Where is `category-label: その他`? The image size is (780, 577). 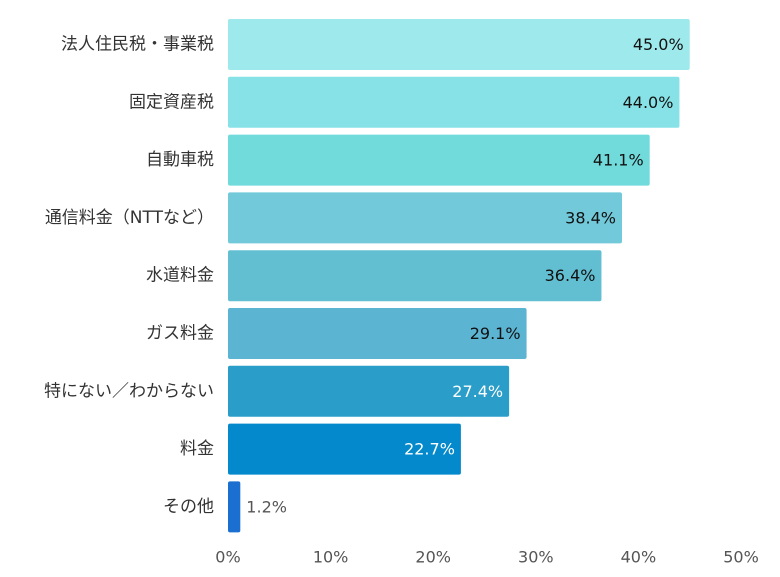 category-label: その他 is located at coordinates (188, 507).